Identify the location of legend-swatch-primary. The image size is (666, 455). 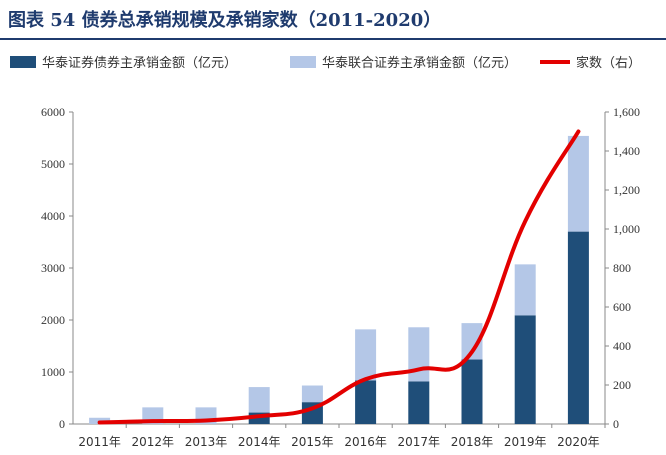
(23, 62).